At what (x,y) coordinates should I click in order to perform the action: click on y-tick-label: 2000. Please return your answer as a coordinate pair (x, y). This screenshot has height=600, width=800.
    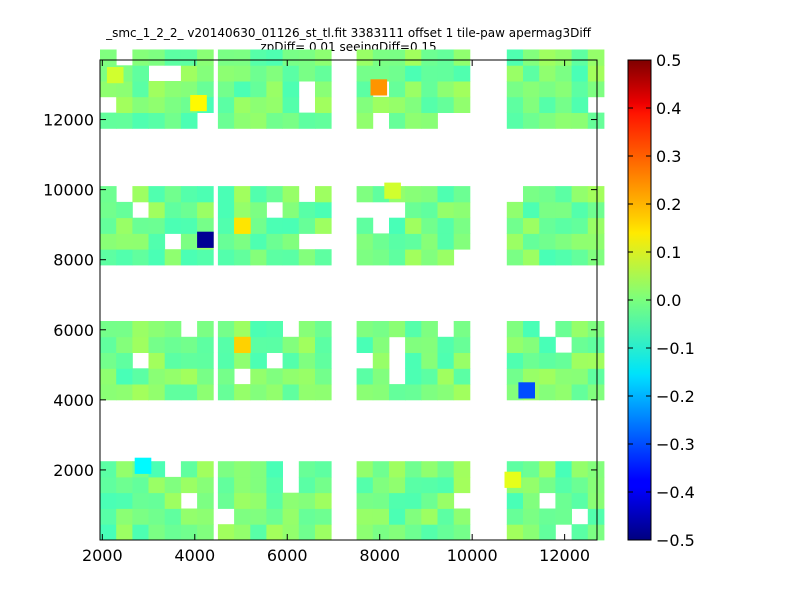
    Looking at the image, I should click on (73, 470).